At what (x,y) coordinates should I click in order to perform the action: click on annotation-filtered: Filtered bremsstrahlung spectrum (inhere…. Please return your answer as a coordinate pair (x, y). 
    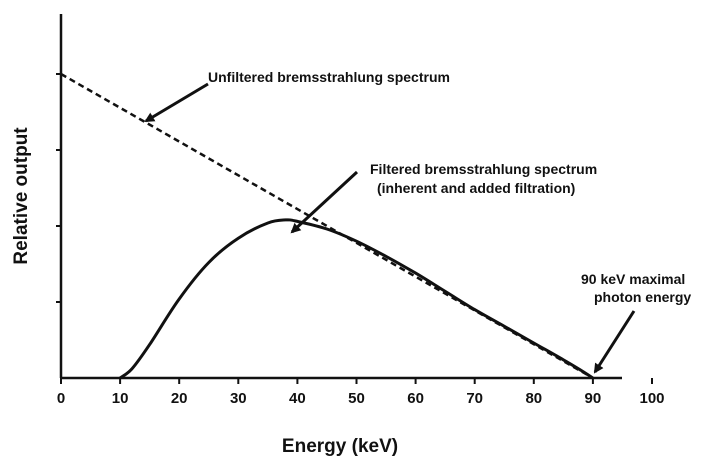
    Looking at the image, I should click on (443, 197).